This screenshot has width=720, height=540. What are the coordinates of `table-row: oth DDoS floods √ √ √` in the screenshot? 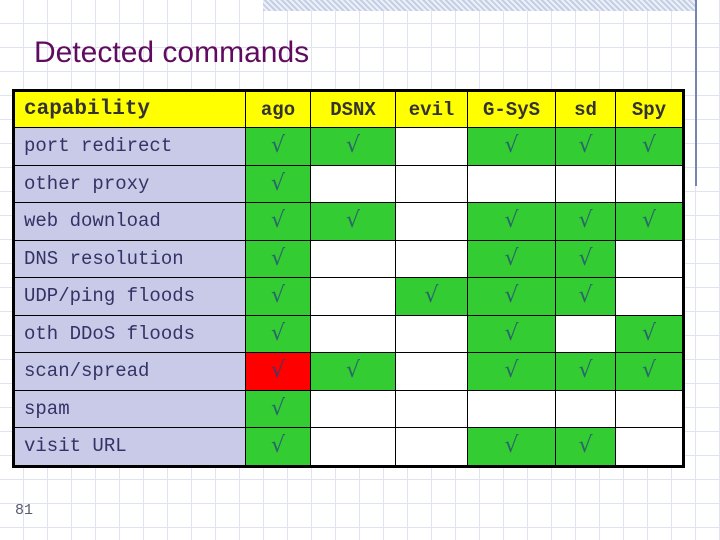 It's located at (348, 333).